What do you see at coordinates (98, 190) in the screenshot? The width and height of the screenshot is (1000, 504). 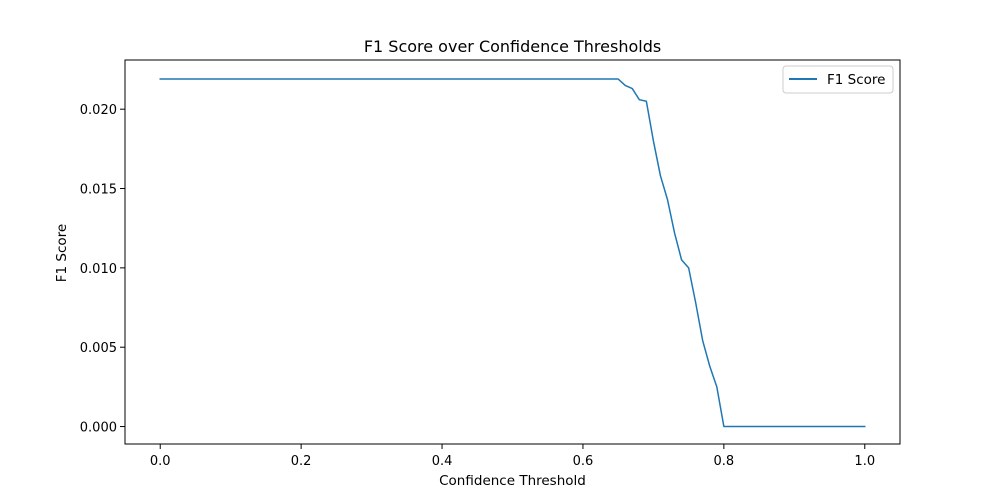 I see `y-tick-label: 0.015` at bounding box center [98, 190].